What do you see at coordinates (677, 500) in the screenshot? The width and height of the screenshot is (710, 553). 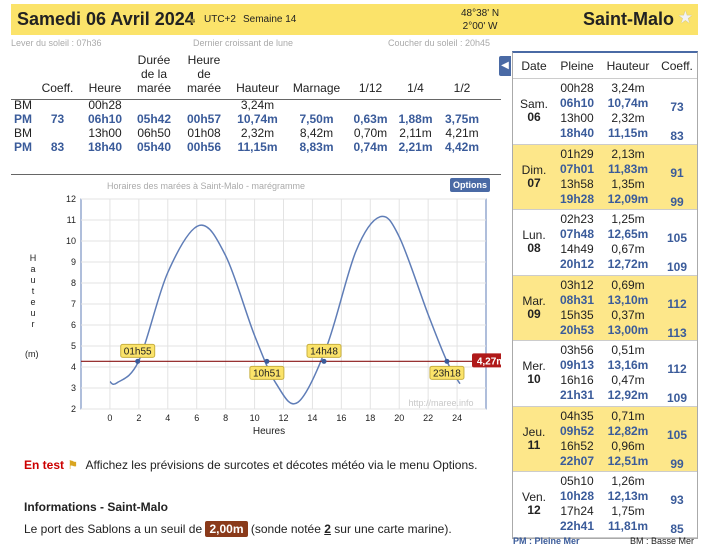 I see `coeff-value: 93` at bounding box center [677, 500].